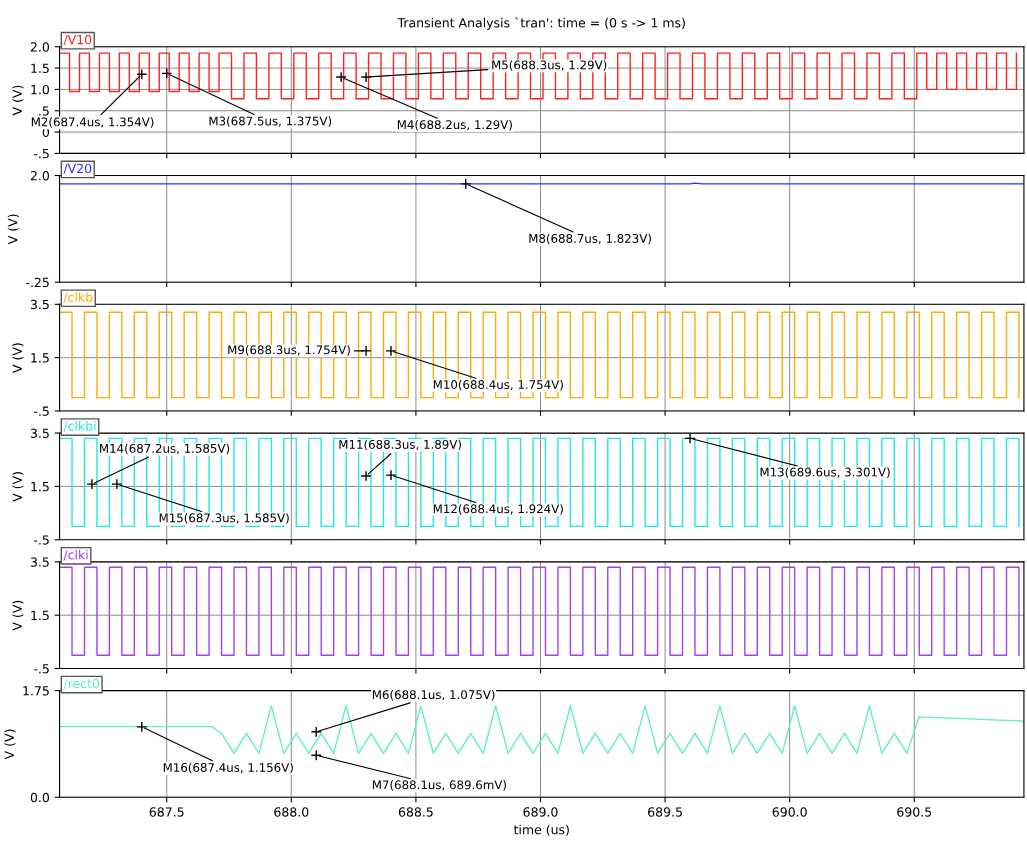 The width and height of the screenshot is (1027, 850). What do you see at coordinates (433, 695) in the screenshot?
I see `annotation: M6(688.1us, 1.075V)` at bounding box center [433, 695].